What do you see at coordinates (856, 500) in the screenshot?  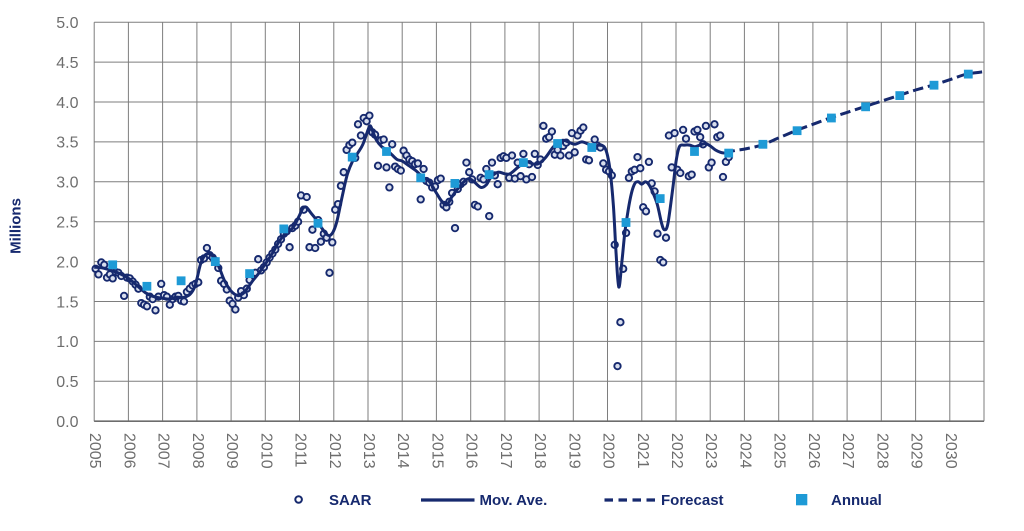 I see `svg-text: Annual` at bounding box center [856, 500].